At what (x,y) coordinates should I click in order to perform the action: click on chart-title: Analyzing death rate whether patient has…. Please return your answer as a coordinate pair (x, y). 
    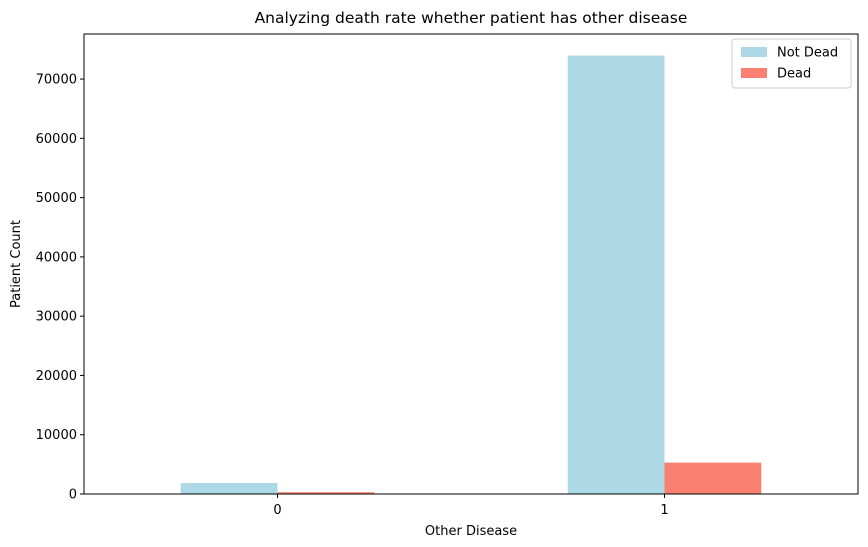
    Looking at the image, I should click on (471, 18).